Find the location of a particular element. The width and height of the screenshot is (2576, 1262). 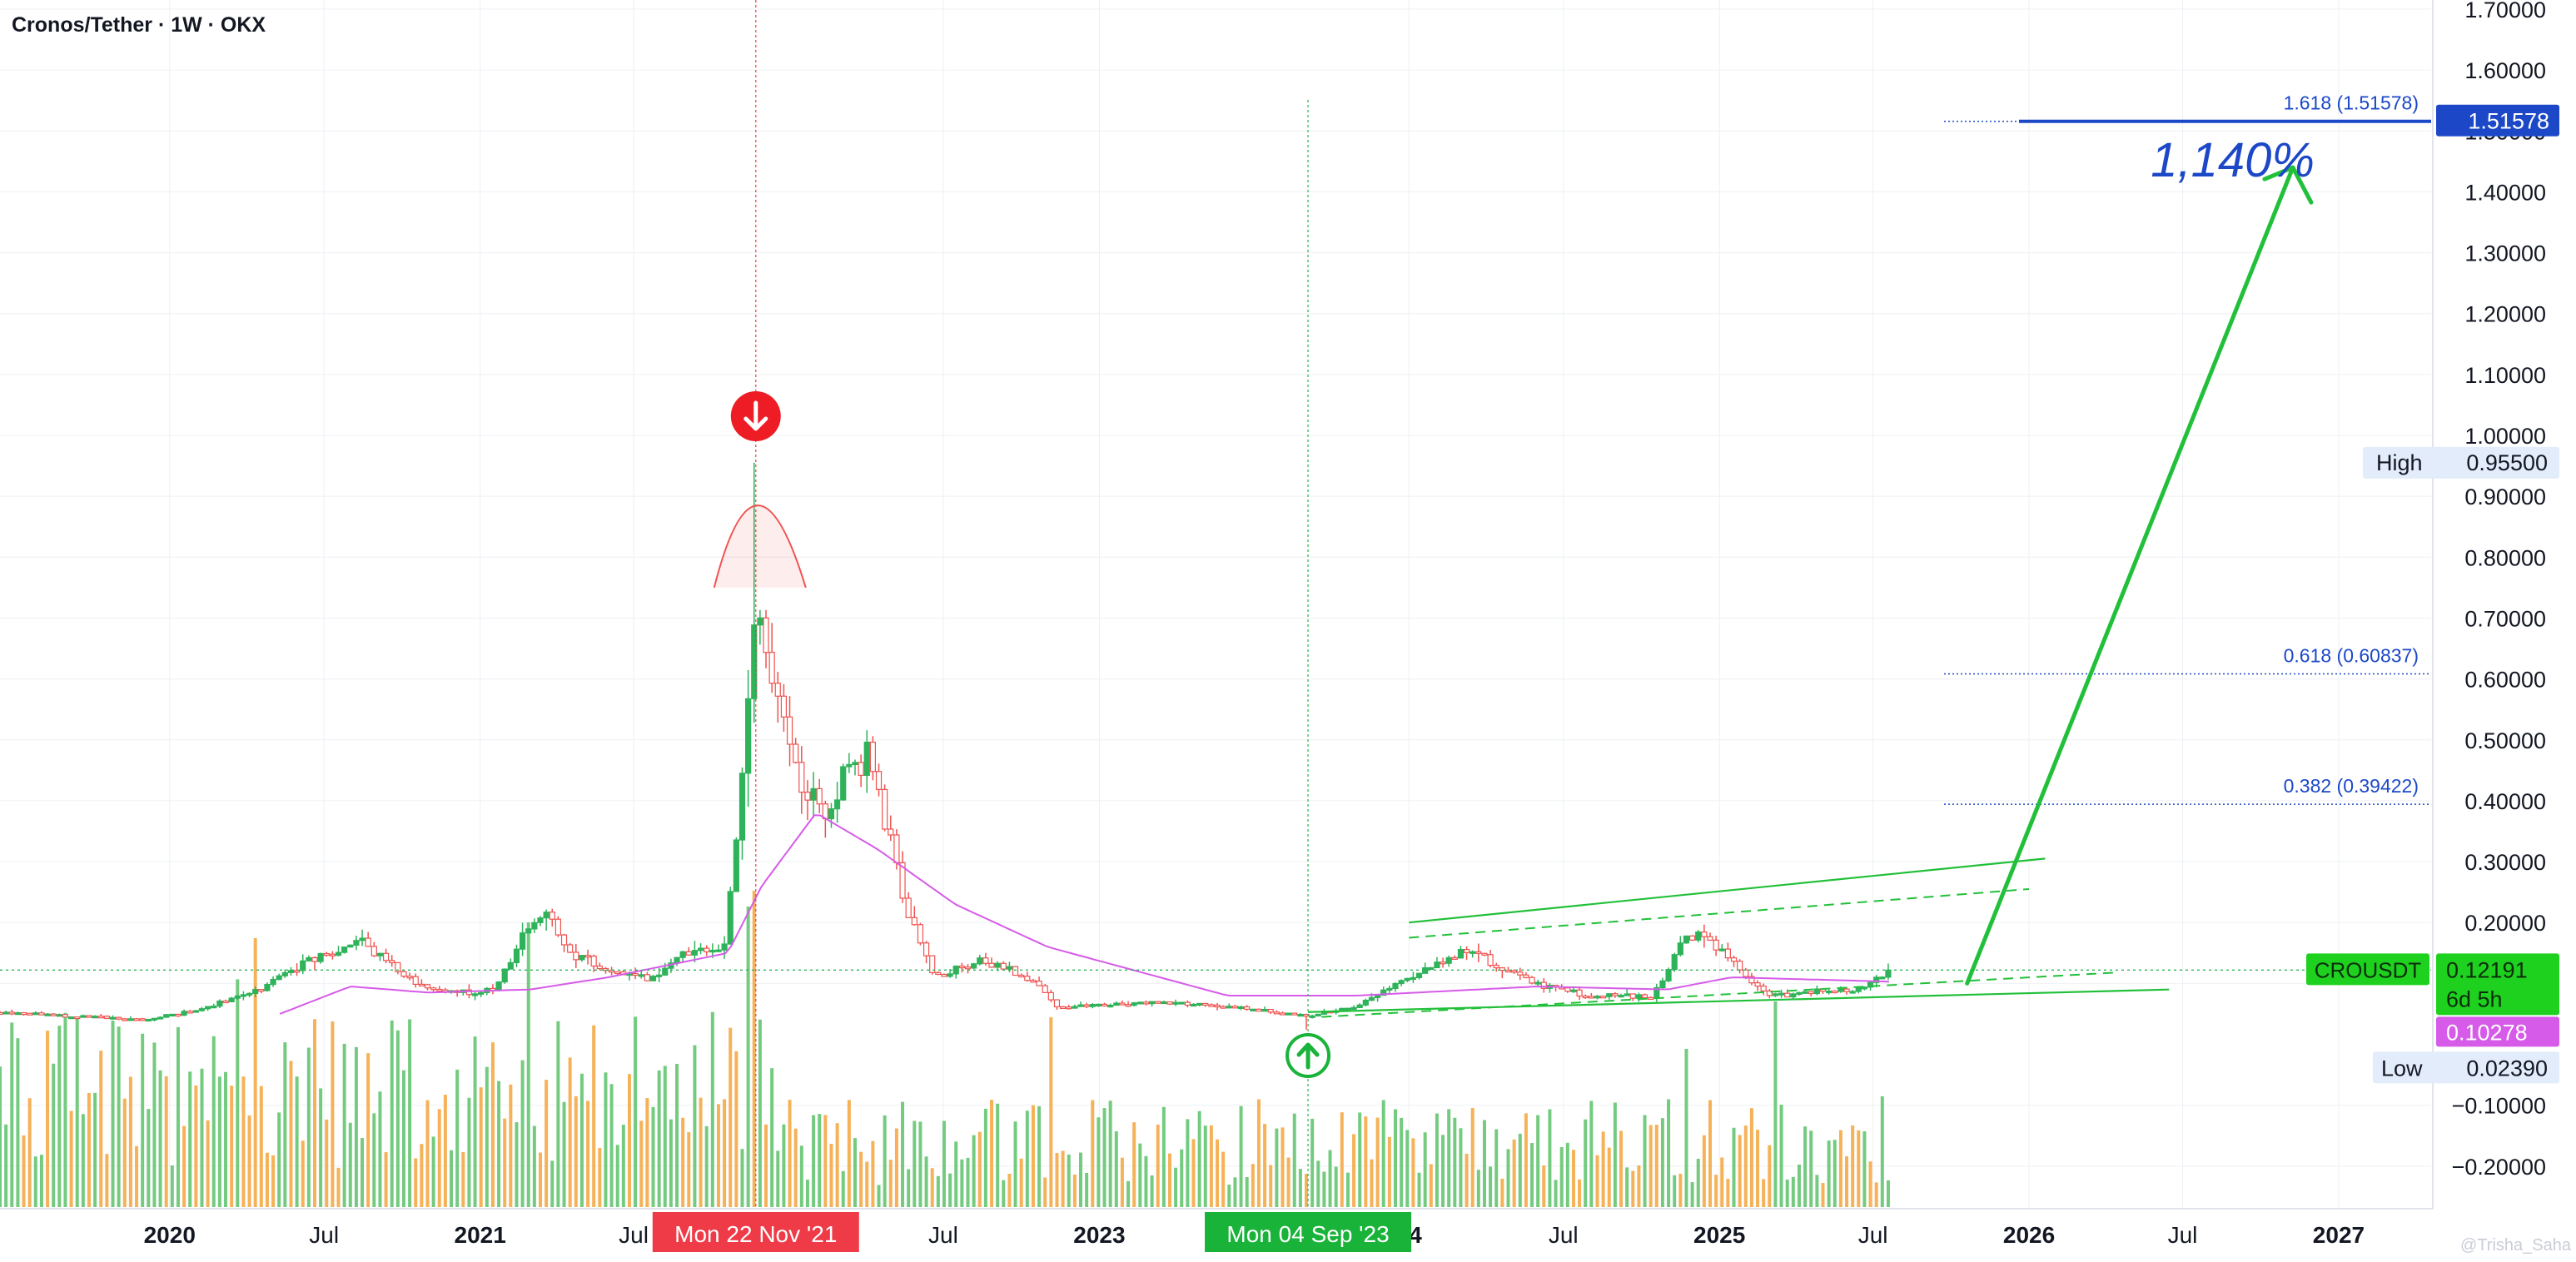

price-tick-label: 1.70000 is located at coordinates (2505, 11).